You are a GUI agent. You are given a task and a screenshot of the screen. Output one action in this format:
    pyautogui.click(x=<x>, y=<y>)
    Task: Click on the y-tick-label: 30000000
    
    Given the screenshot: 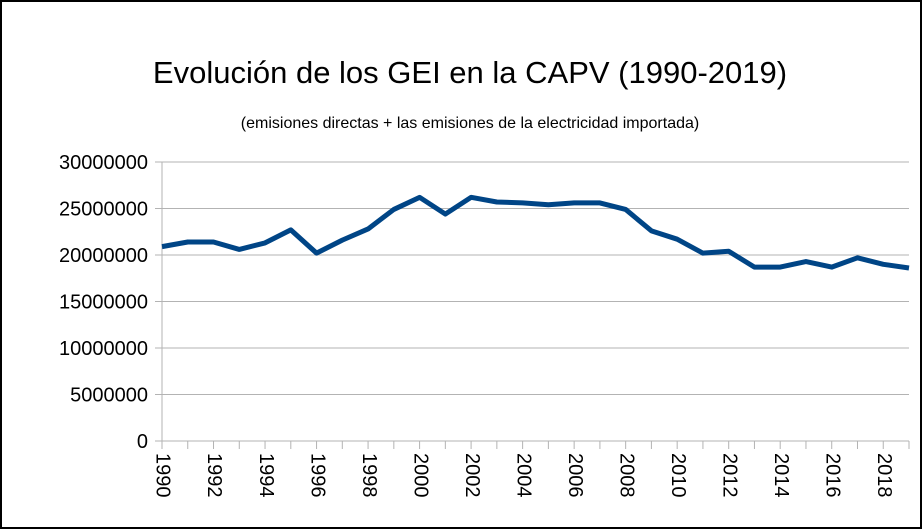 What is the action you would take?
    pyautogui.click(x=103, y=163)
    